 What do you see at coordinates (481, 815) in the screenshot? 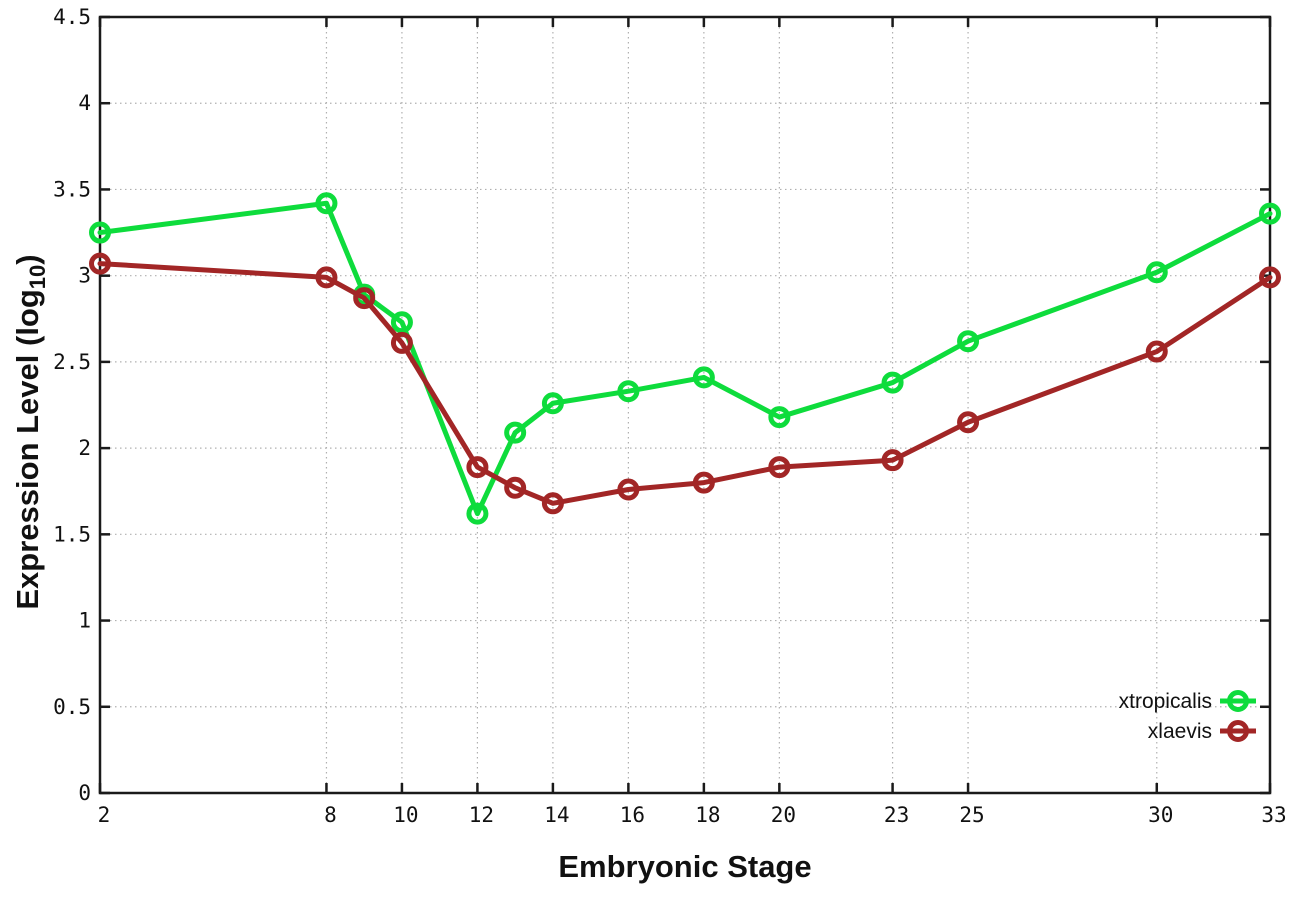
I see `x-tick-label: 12` at bounding box center [481, 815].